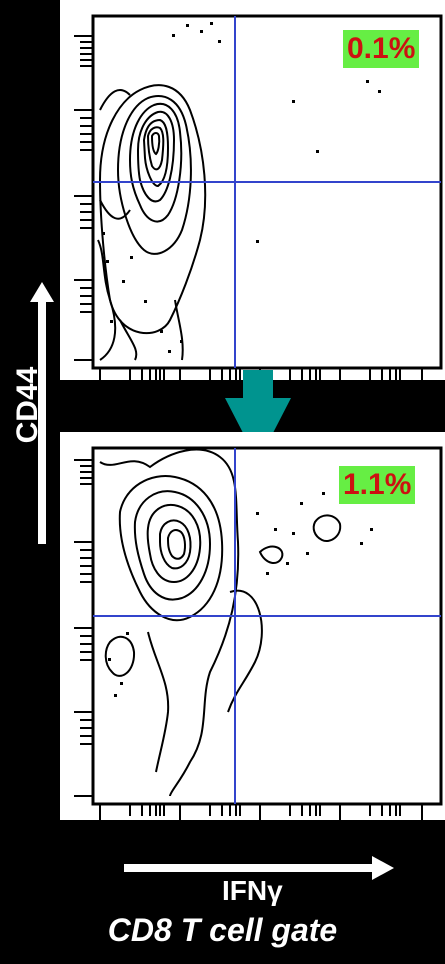  What do you see at coordinates (249, 868) in the screenshot?
I see `x-axis-arrow-shaft` at bounding box center [249, 868].